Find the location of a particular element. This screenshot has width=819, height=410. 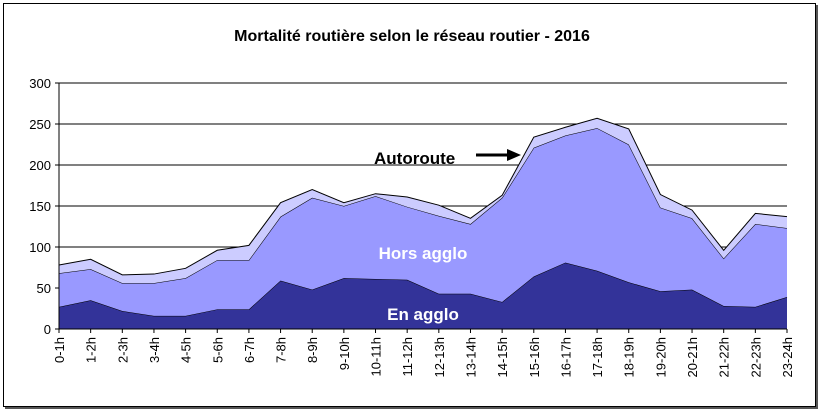

x-tick-label: 7-8h is located at coordinates (281, 350).